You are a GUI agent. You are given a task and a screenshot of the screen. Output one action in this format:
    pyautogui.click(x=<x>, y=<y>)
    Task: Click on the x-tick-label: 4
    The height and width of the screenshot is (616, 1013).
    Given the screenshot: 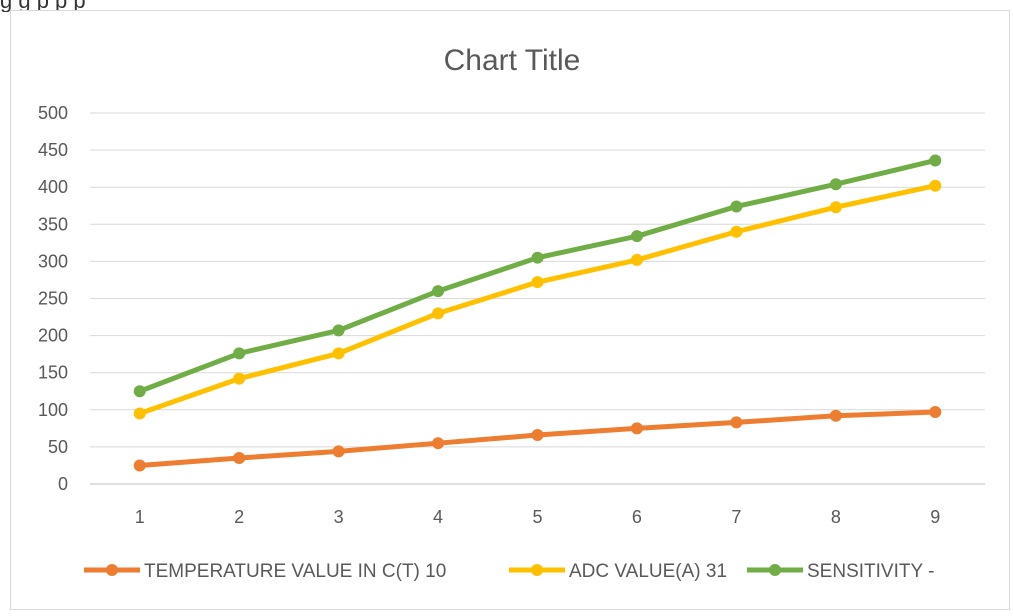 What is the action you would take?
    pyautogui.click(x=438, y=517)
    